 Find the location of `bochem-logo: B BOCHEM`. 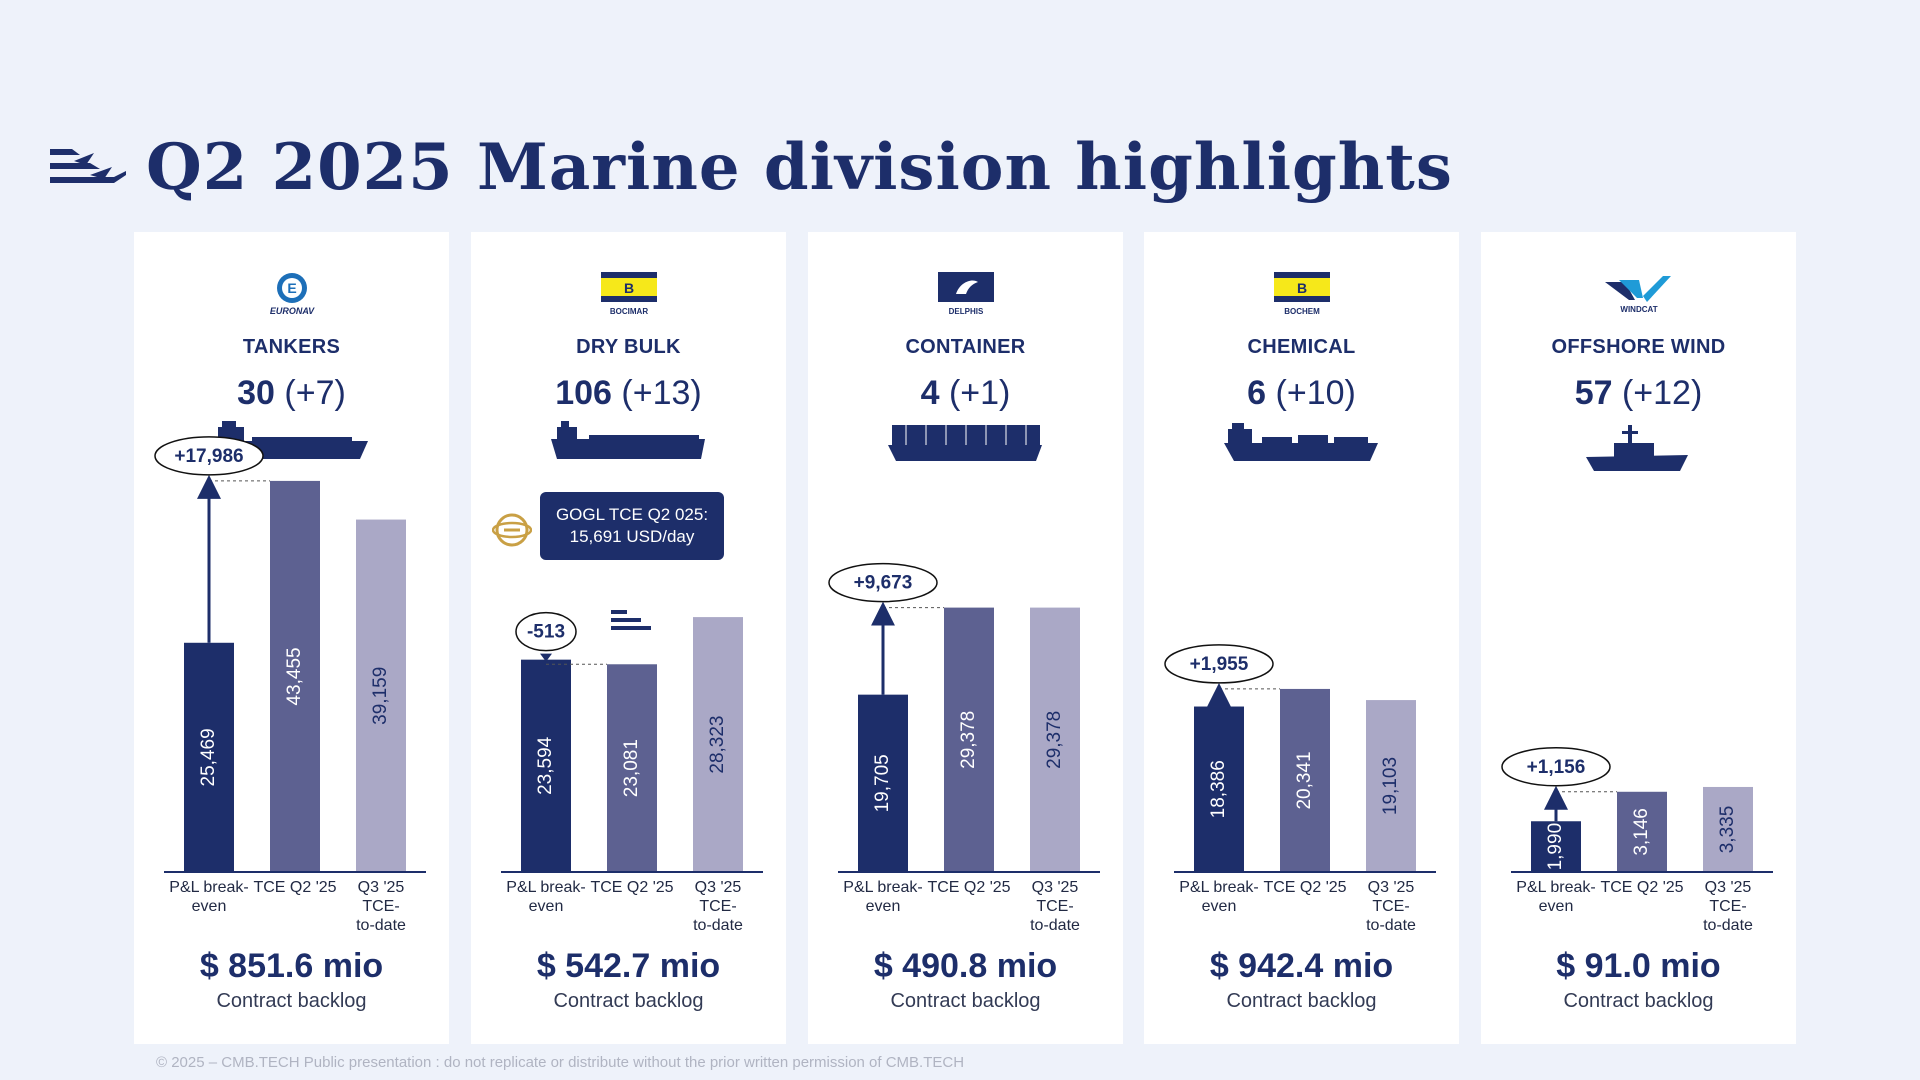

bochem-logo: B BOCHEM is located at coordinates (1301, 294).